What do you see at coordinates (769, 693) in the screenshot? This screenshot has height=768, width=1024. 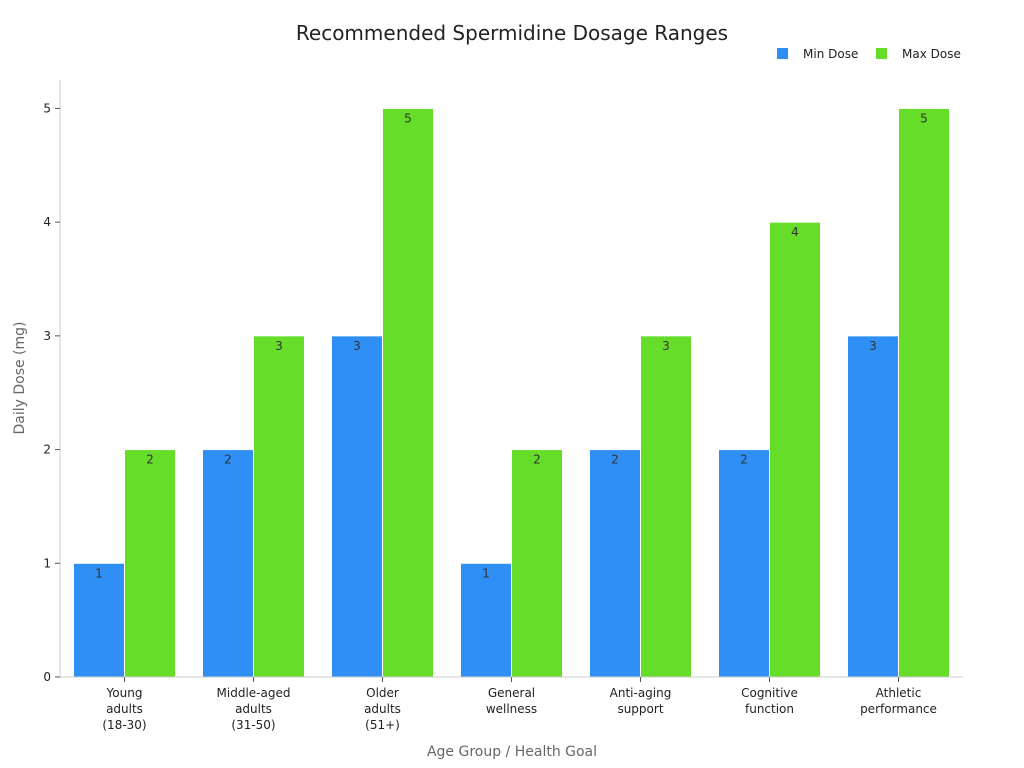 I see `x-tick-label-line: Cognitive` at bounding box center [769, 693].